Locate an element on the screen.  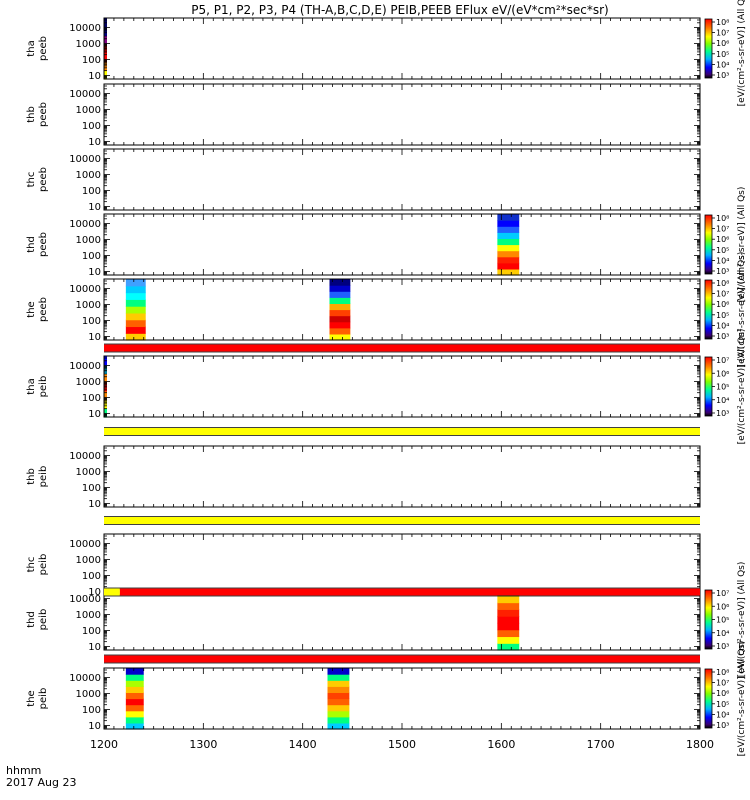
x-tick-label: 1700 is located at coordinates (601, 744).